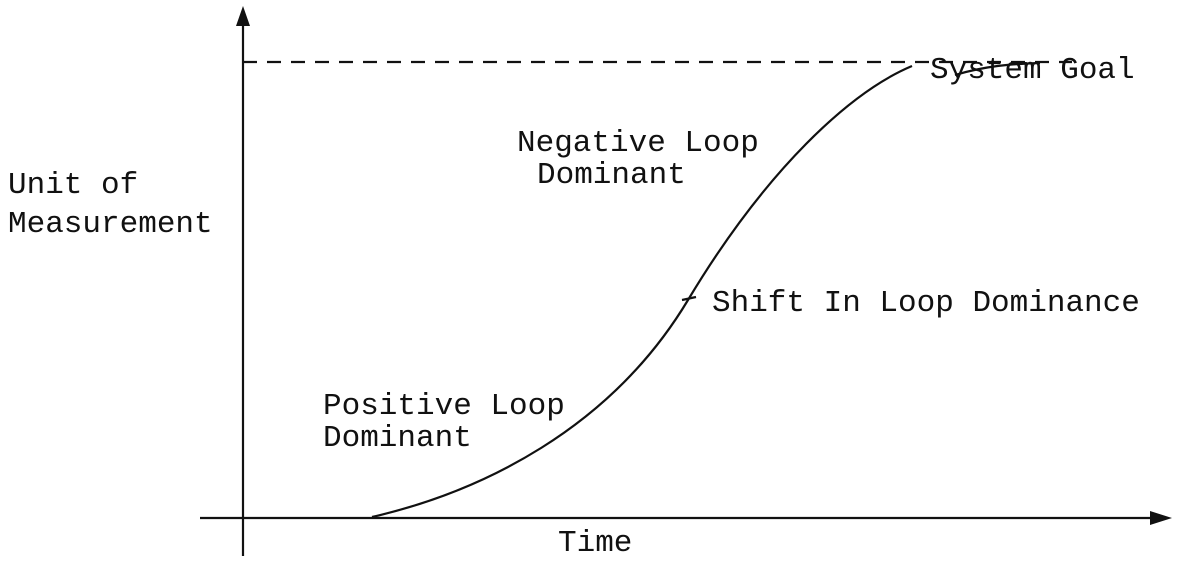  Describe the element at coordinates (689, 298) in the screenshot. I see `shift-mark` at that location.